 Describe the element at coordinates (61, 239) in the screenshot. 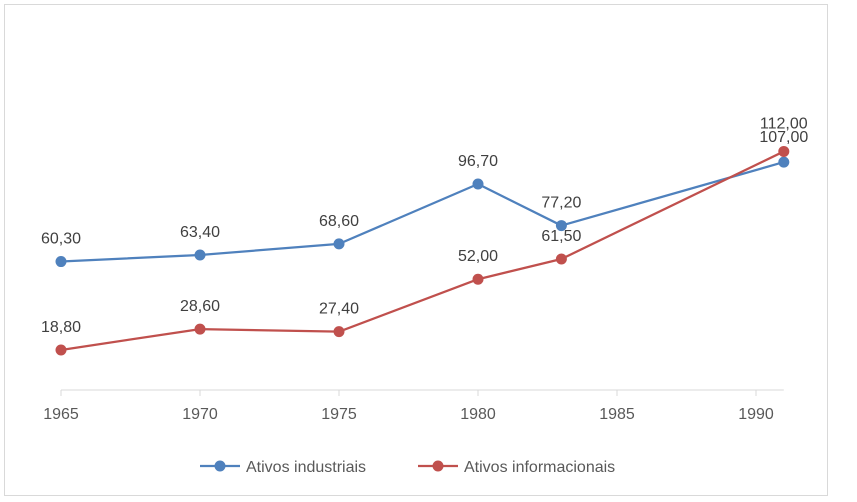

I see `data-label: 60,30` at that location.